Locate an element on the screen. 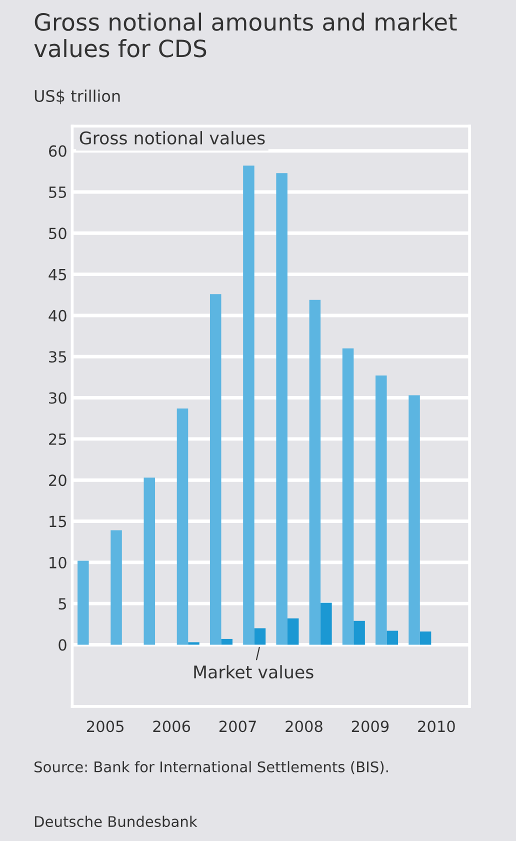 The width and height of the screenshot is (516, 841). x-tick-label: 2005 is located at coordinates (105, 726).